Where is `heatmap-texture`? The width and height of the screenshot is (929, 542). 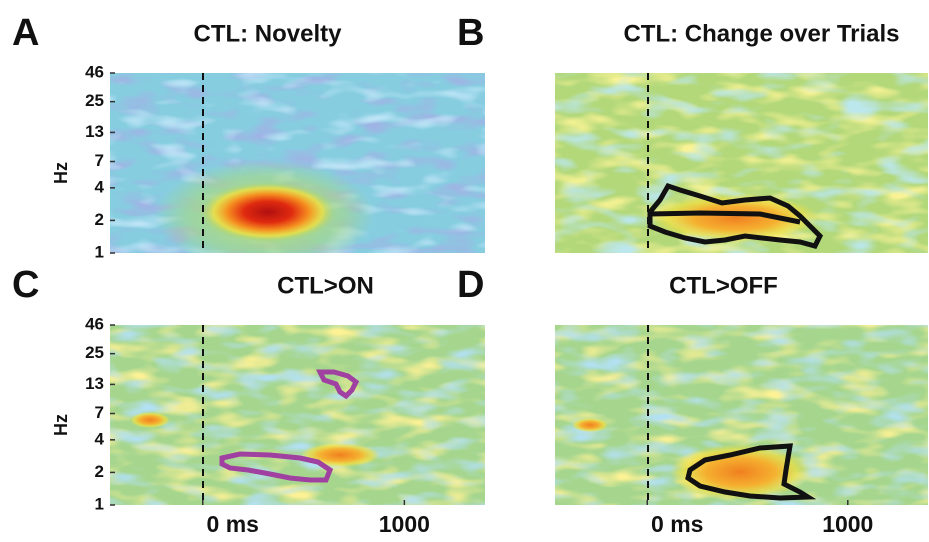
heatmap-texture is located at coordinates (297, 415).